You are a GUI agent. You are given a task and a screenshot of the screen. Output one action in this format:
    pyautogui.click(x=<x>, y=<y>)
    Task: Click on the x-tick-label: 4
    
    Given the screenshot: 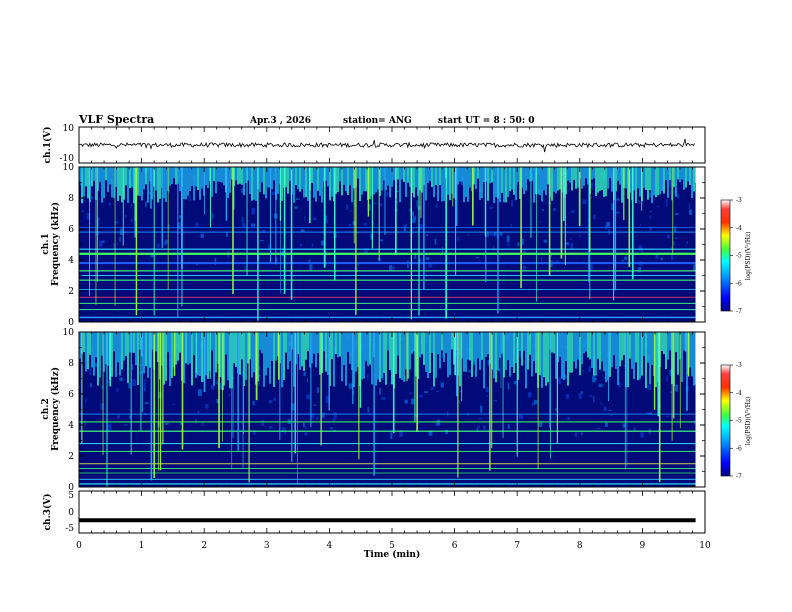 What is the action you would take?
    pyautogui.click(x=330, y=546)
    